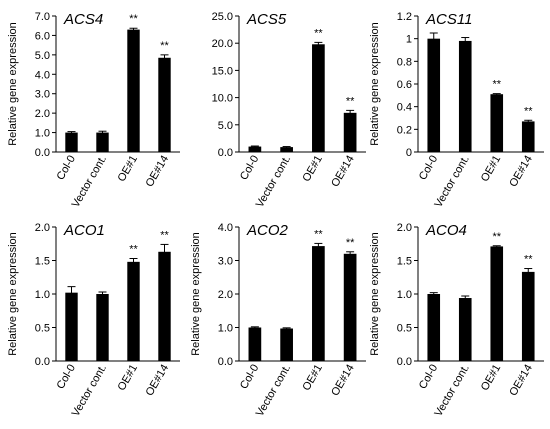 The width and height of the screenshot is (550, 429). I want to click on chart-title: ACS11, so click(448, 19).